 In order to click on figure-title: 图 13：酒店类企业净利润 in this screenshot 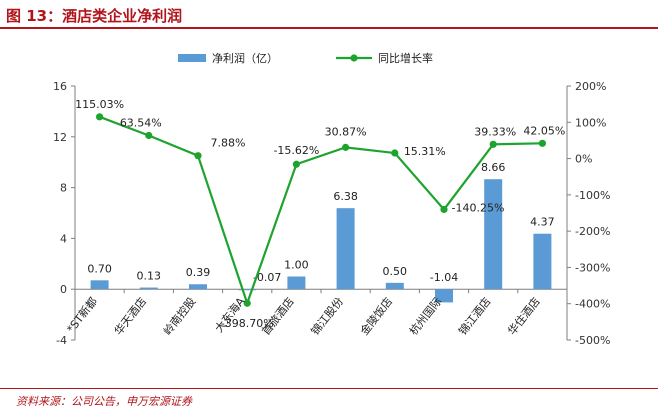, I will do `click(94, 16)`.